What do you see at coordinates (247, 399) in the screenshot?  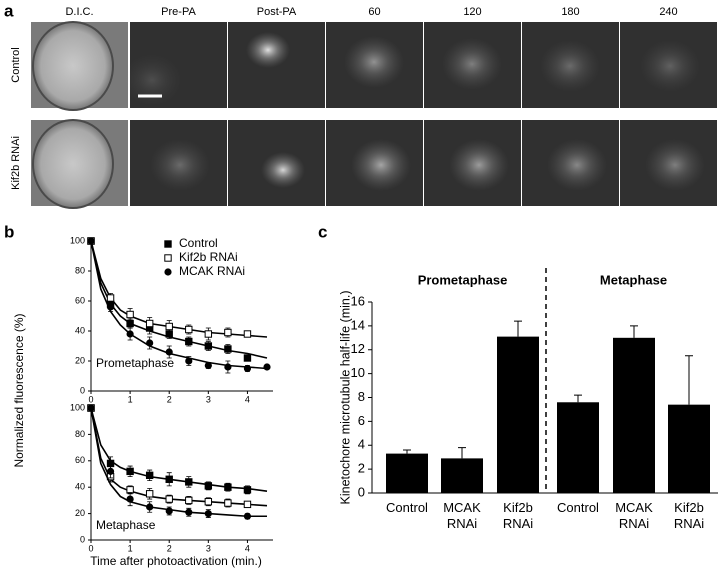 I see `x-tick-label: 4` at bounding box center [247, 399].